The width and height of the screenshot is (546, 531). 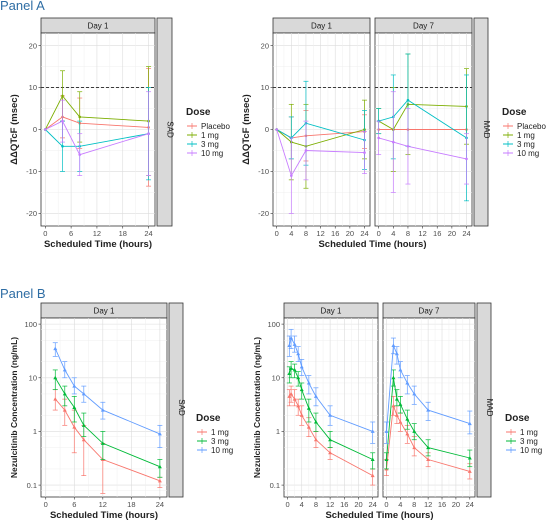 I want to click on side-strip-label: SAD, so click(x=181, y=407).